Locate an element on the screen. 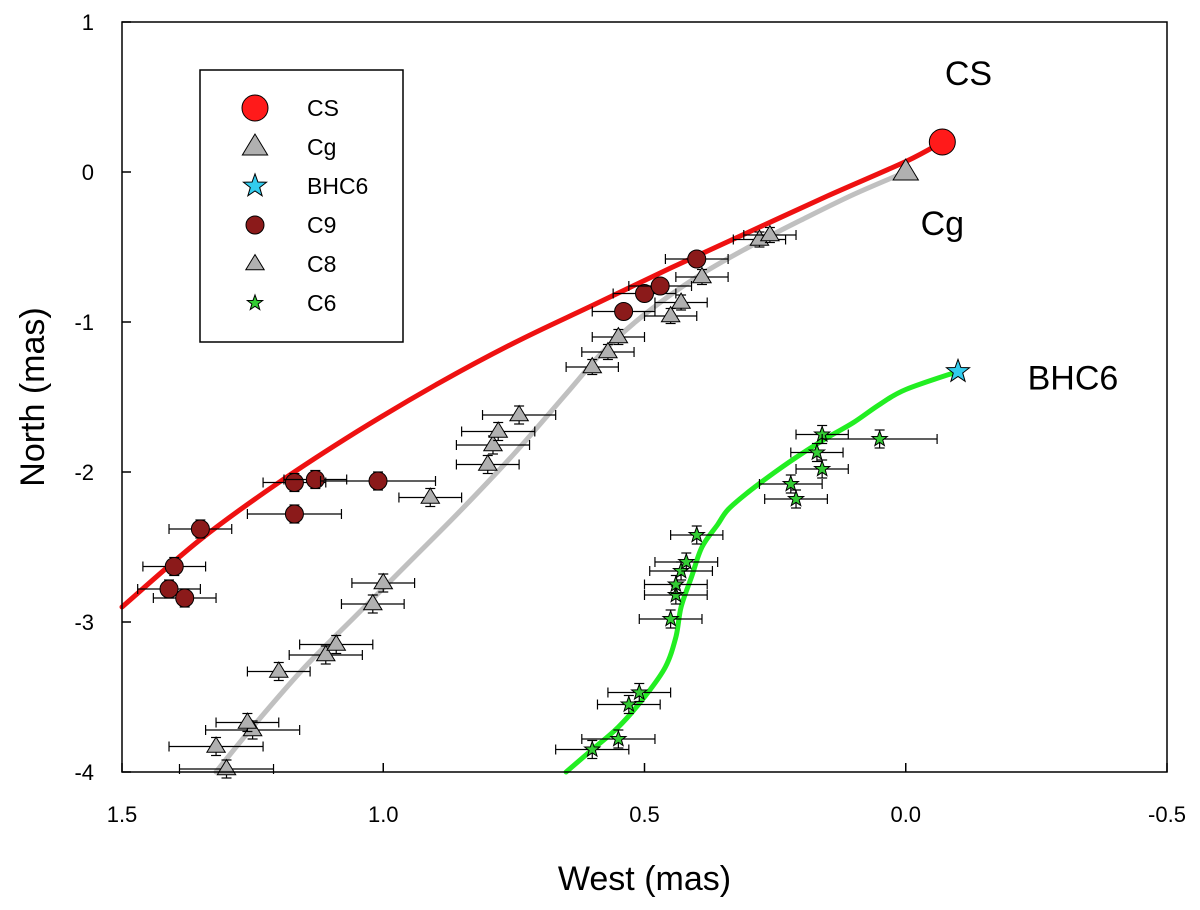 This screenshot has width=1200, height=910. legend-box is located at coordinates (301, 206).